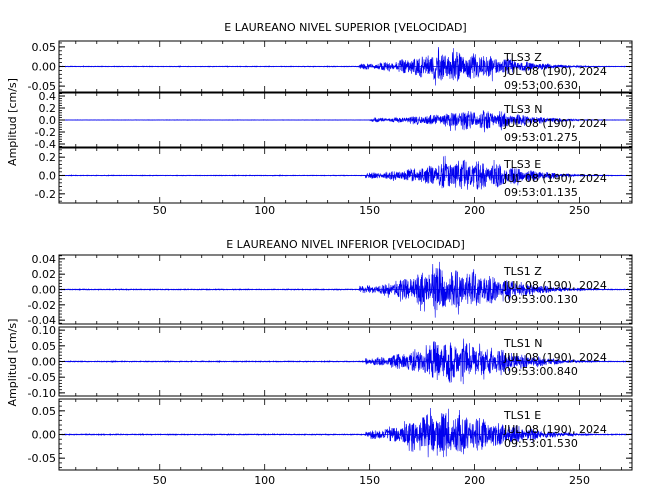 Image resolution: width=650 pixels, height=500 pixels. I want to click on y-tick-label: -0.4, so click(45, 144).